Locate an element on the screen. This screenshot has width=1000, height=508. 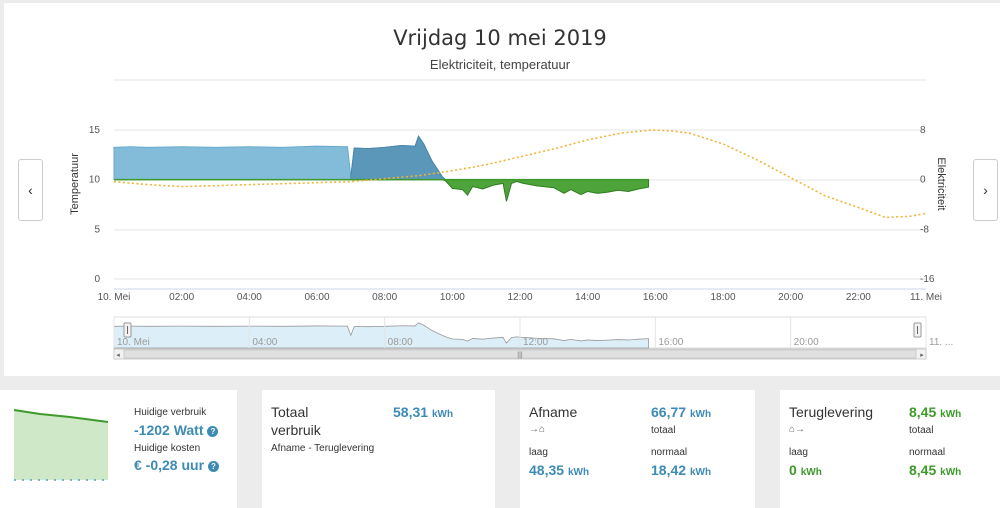
total-title-line2: verbruik is located at coordinates (296, 430).